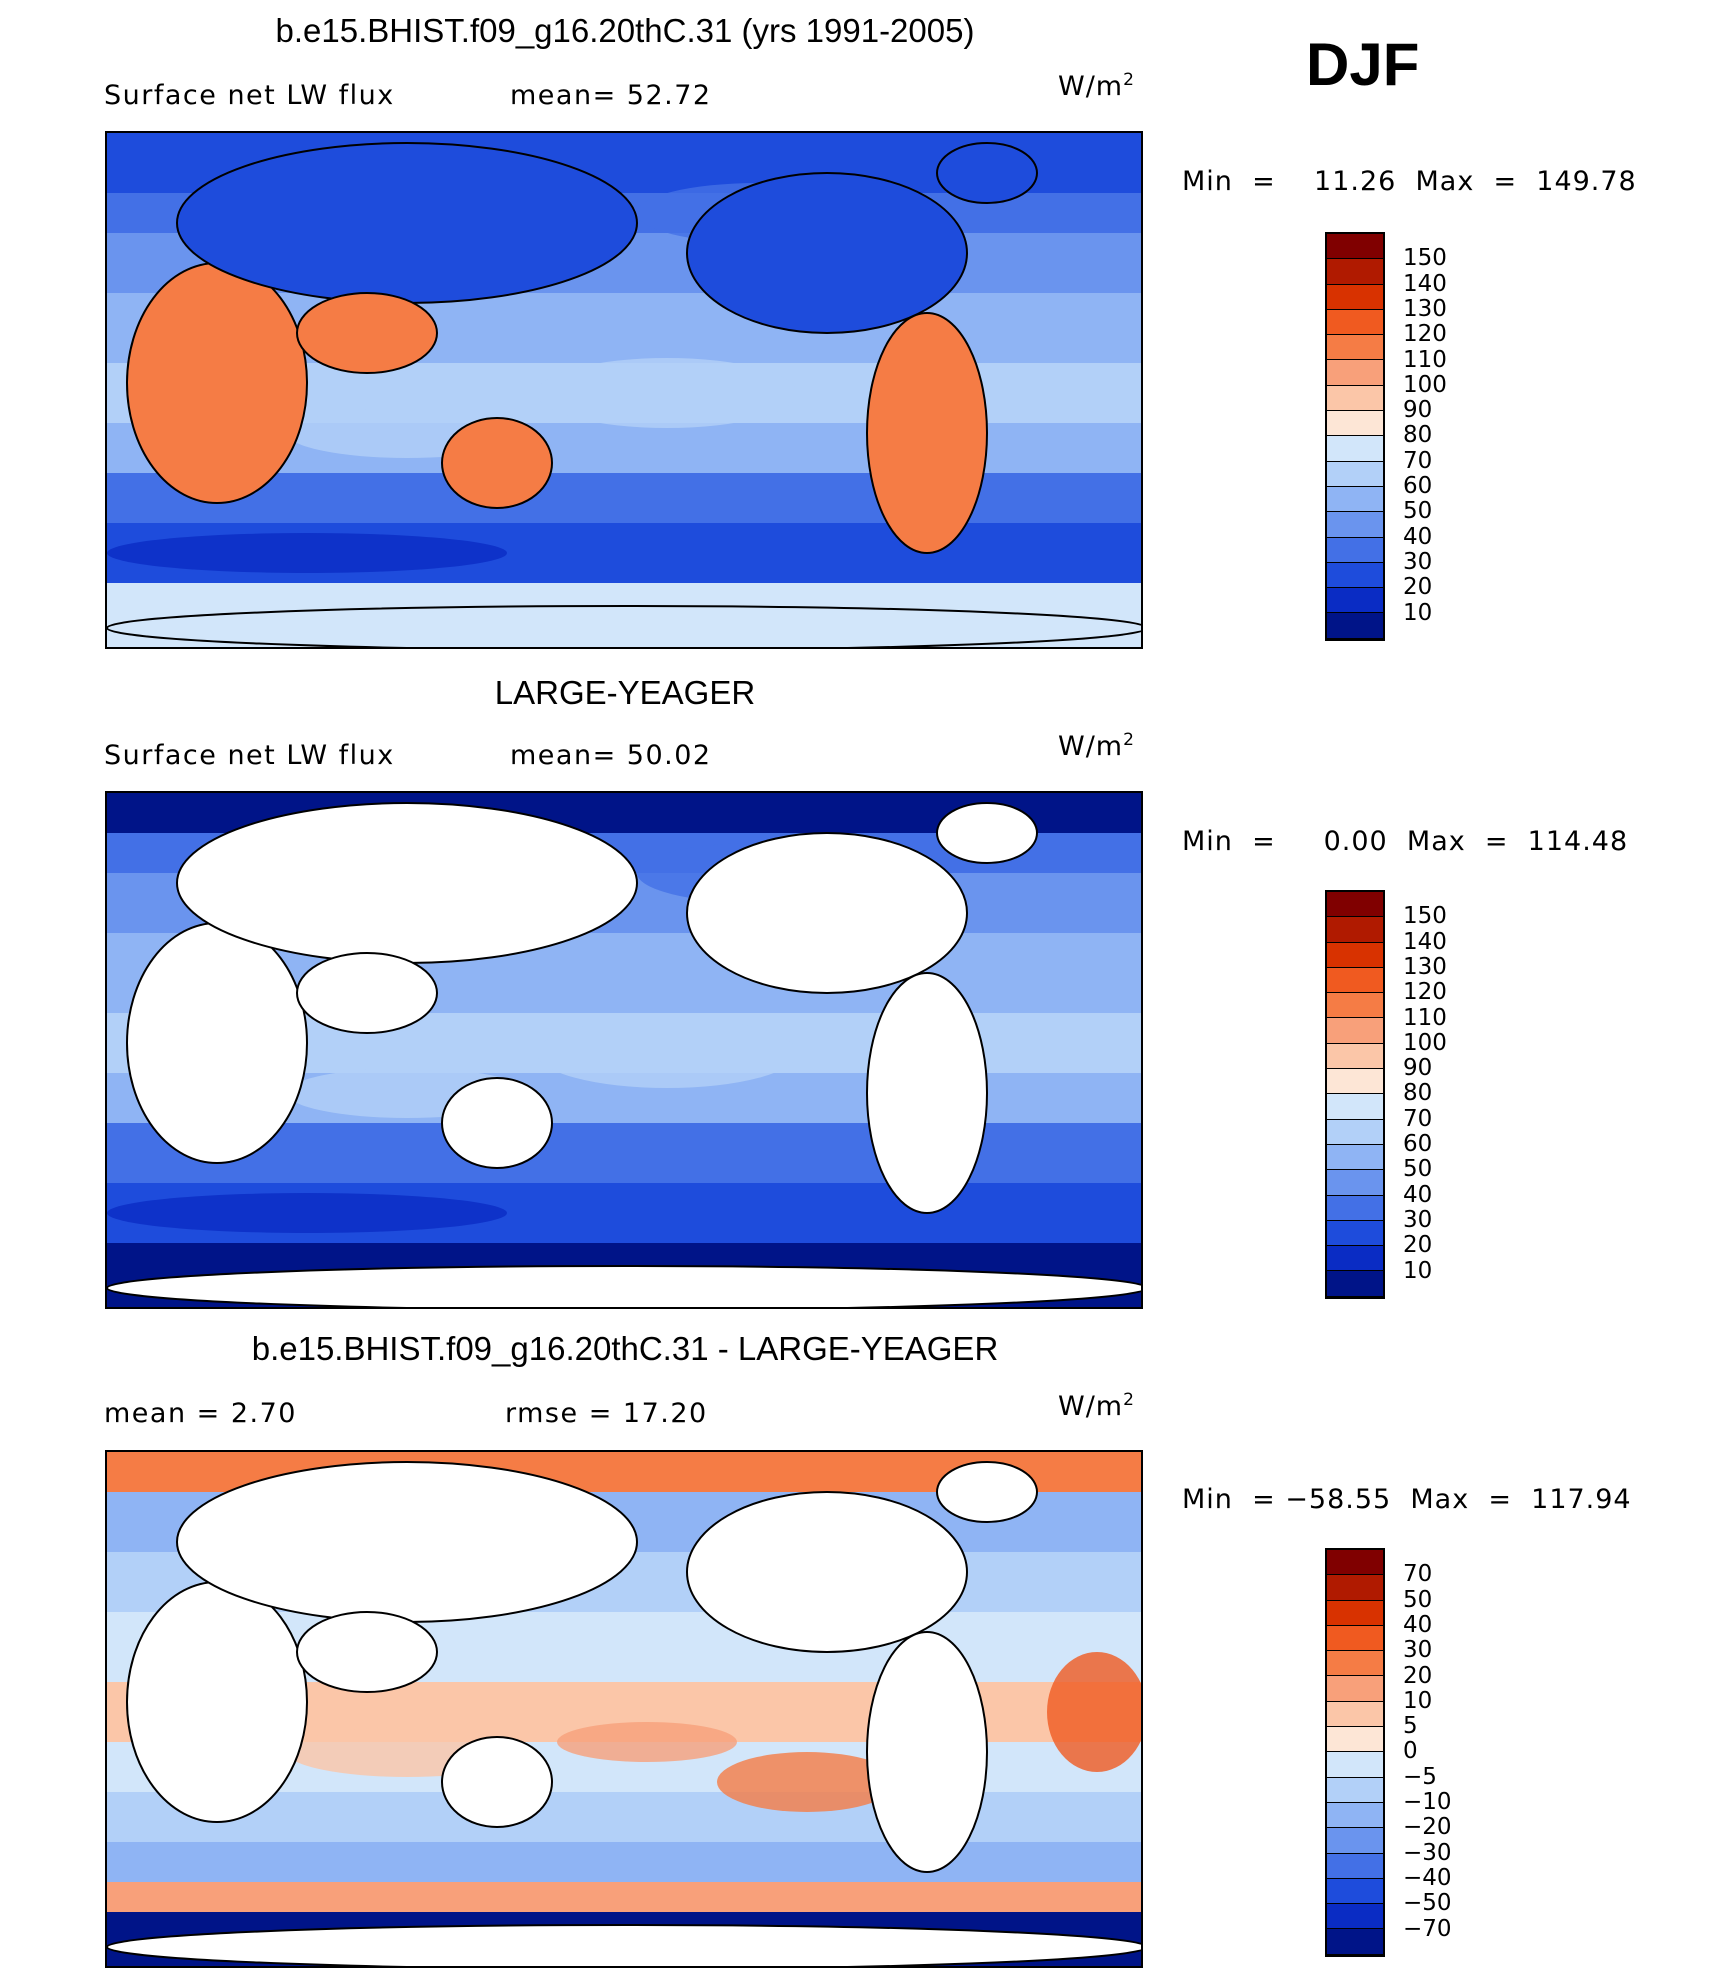 This screenshot has width=1710, height=1974. Describe the element at coordinates (1425, 966) in the screenshot. I see `colorbar-label: 130` at that location.